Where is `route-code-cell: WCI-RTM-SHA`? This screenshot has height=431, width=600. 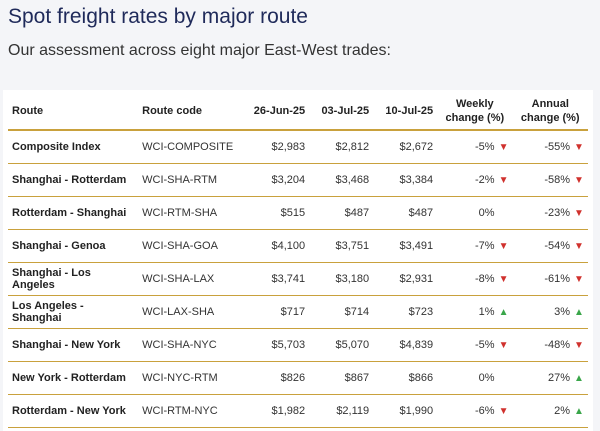
route-code-cell: WCI-RTM-SHA is located at coordinates (192, 213).